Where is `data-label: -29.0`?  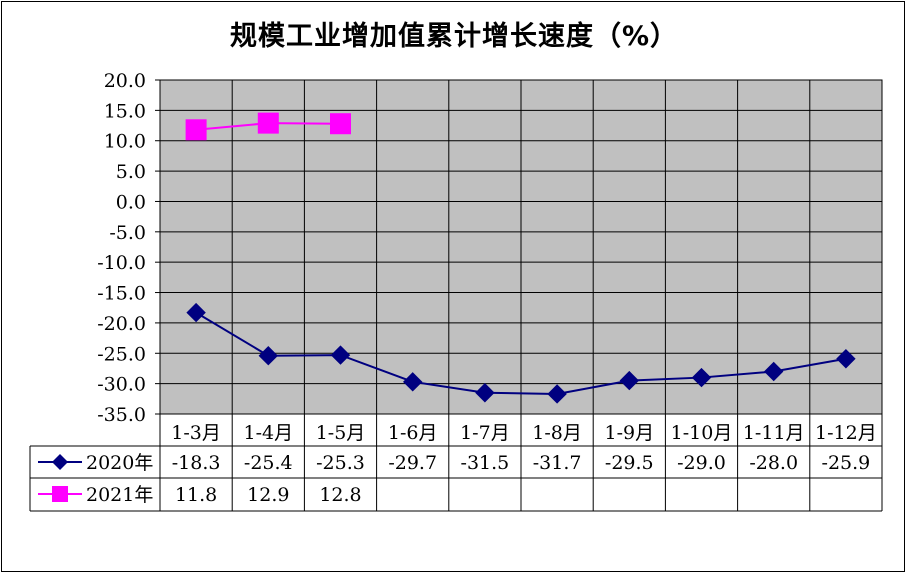
data-label: -29.0 is located at coordinates (701, 463).